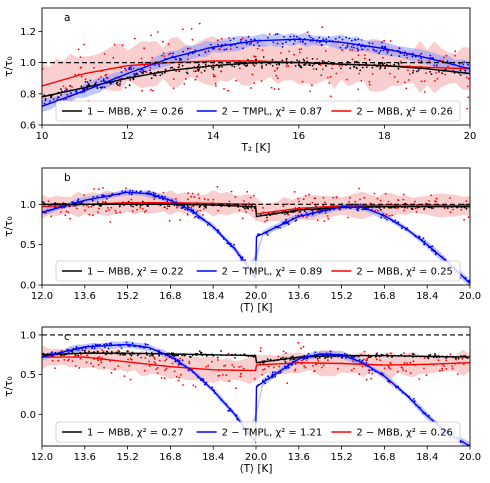  Describe the element at coordinates (272, 112) in the screenshot. I see `legend-entry: 2 − TMPL, χ² = 0.87` at that location.